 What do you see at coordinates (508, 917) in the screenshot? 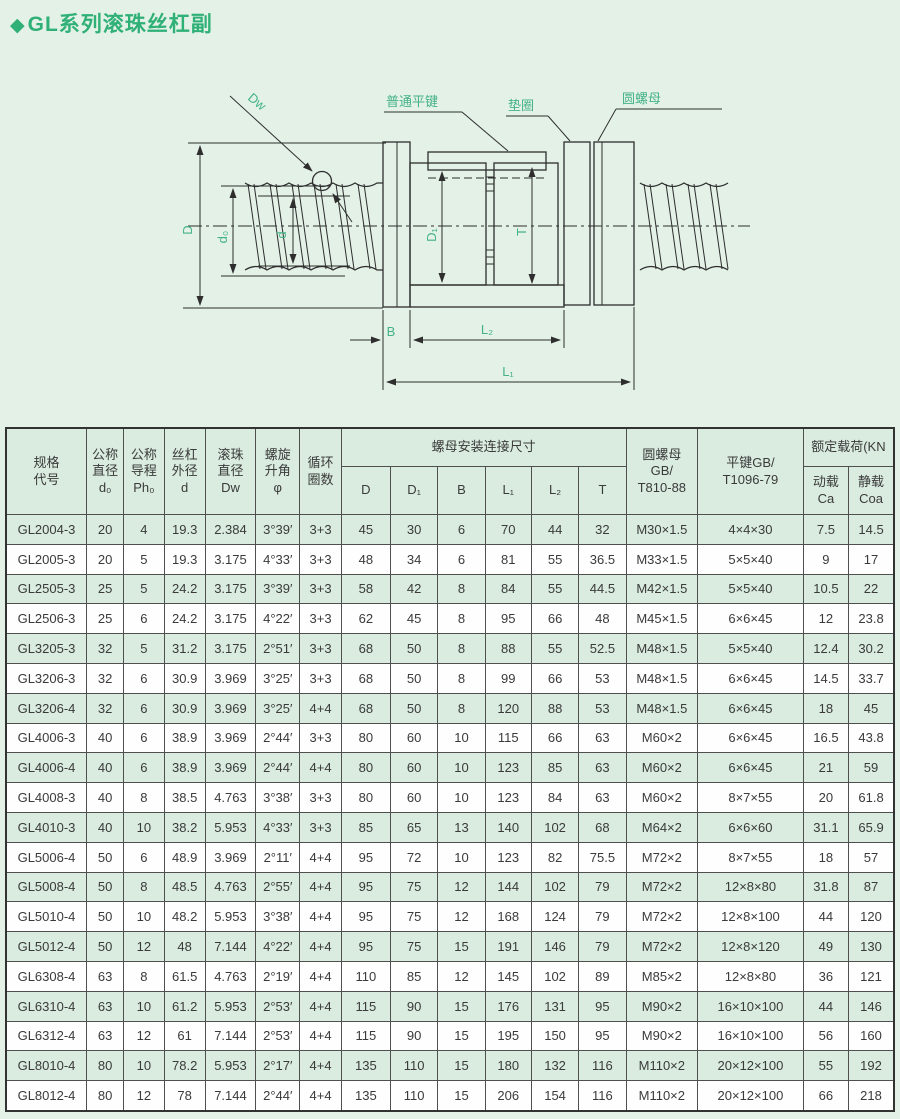
I see `spec-value-cell: 168` at bounding box center [508, 917].